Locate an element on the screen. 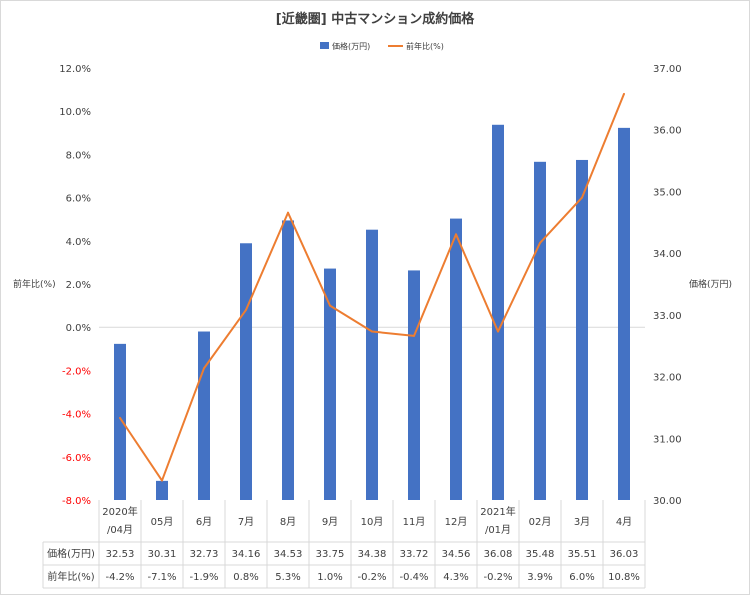  table-cell-yoy: 4.3% is located at coordinates (455, 577).